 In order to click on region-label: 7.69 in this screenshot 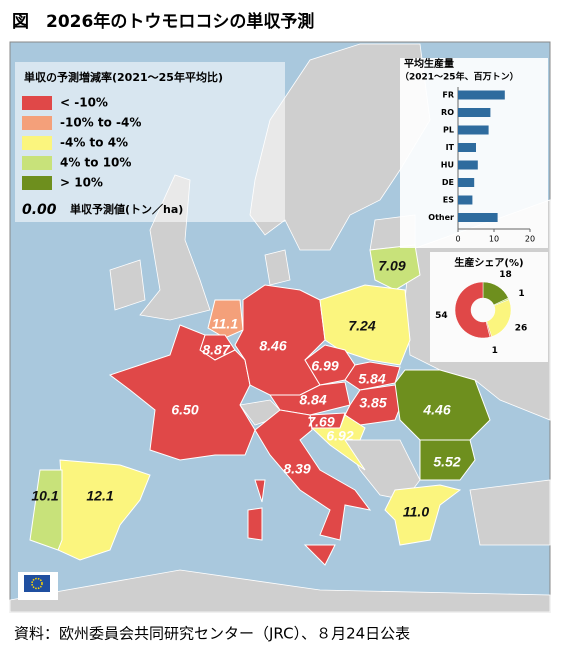, I will do `click(320, 422)`.